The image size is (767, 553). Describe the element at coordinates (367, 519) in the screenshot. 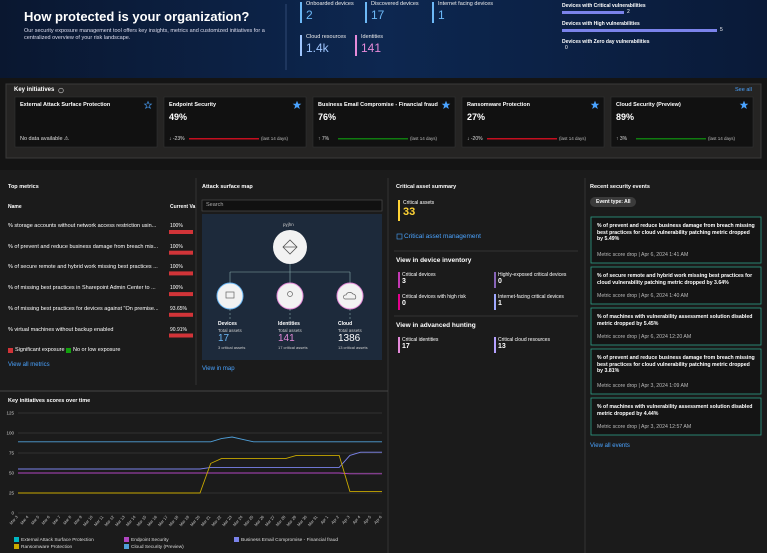

I see `x-tick-label: Apr 5` at that location.